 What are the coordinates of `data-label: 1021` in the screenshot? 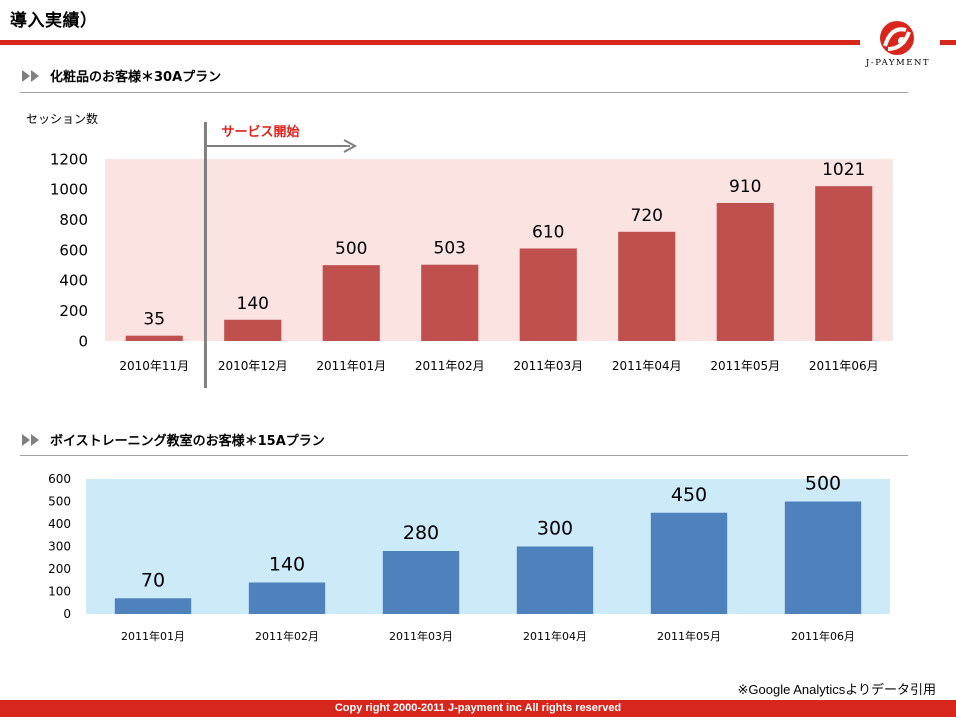 It's located at (843, 170).